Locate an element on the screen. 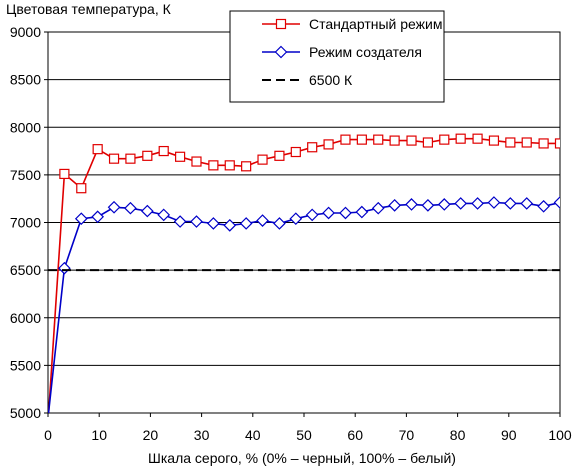 This screenshot has width=573, height=467. x-tick-label: 70 is located at coordinates (407, 435).